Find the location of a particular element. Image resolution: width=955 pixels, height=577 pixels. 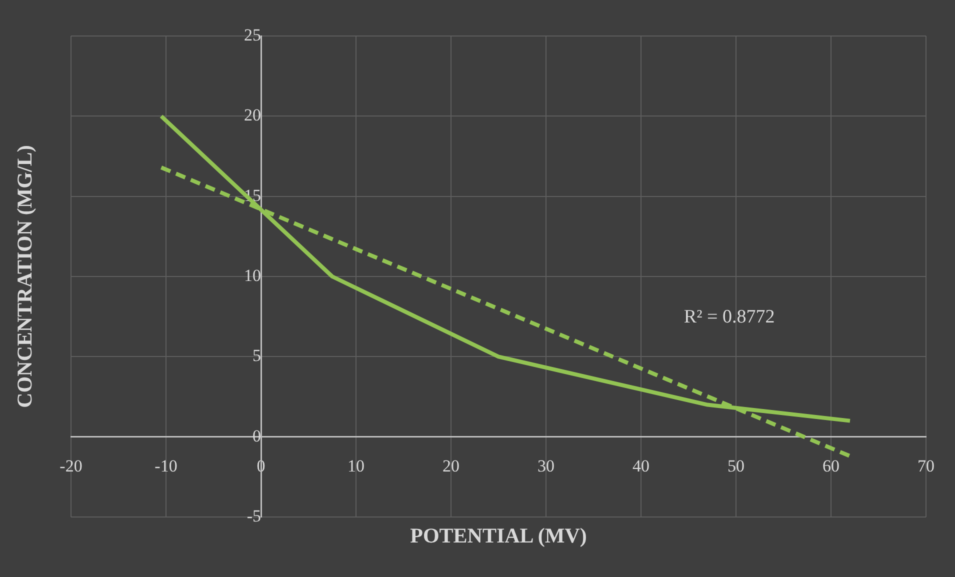

x-tick-label: 40 is located at coordinates (641, 466).